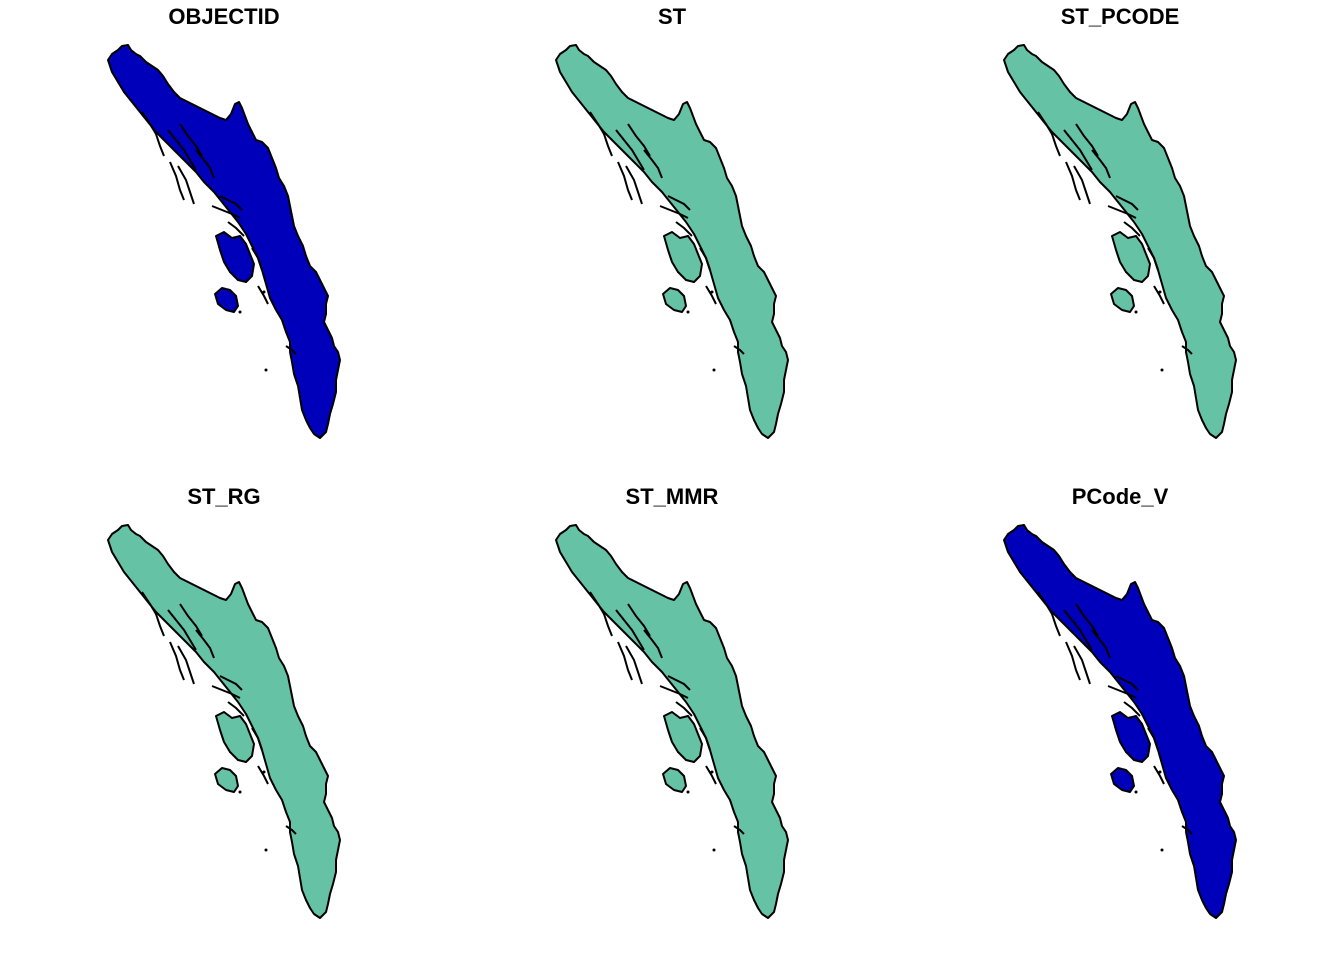 This screenshot has width=1344, height=960. I want to click on panel-title: ST_PCODE, so click(1120, 16).